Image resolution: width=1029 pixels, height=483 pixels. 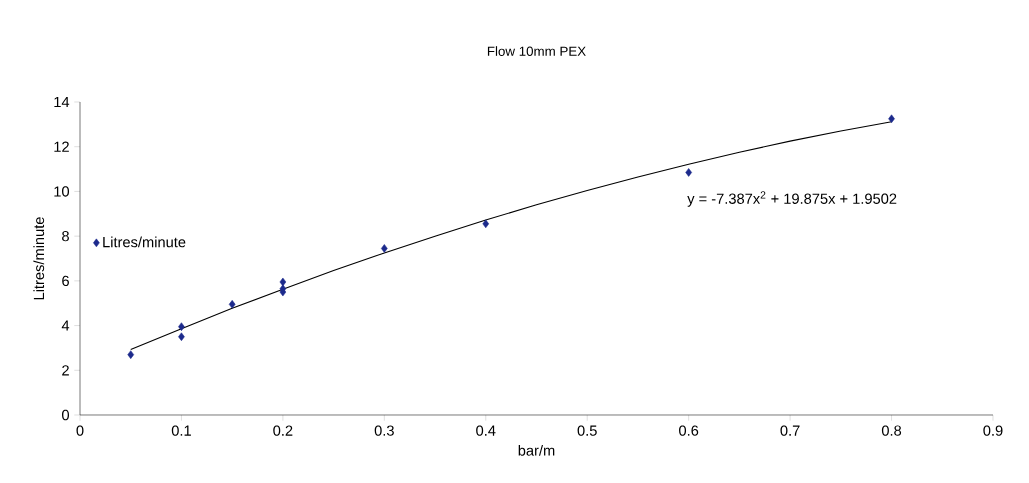 What do you see at coordinates (790, 430) in the screenshot?
I see `x-tick-label: 0.7` at bounding box center [790, 430].